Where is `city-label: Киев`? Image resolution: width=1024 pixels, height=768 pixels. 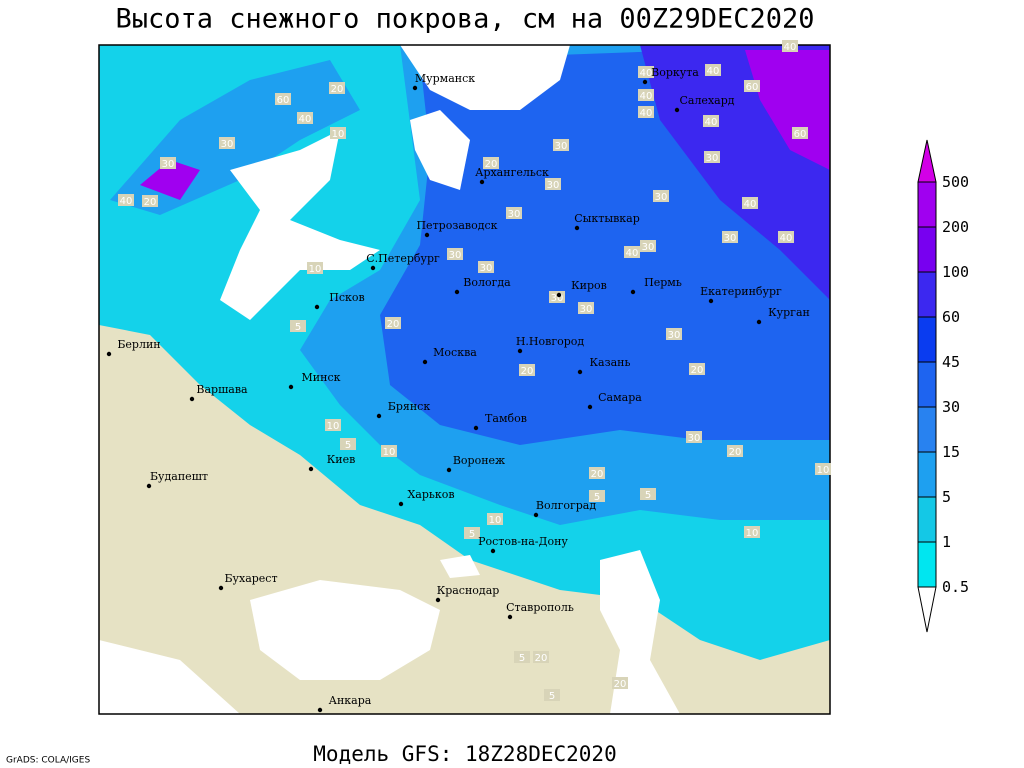
city-label: Киев is located at coordinates (341, 459).